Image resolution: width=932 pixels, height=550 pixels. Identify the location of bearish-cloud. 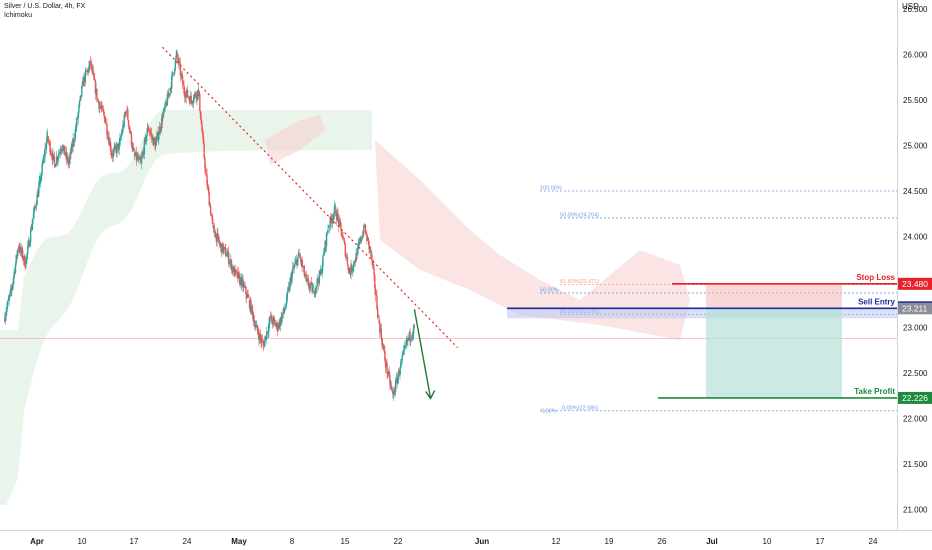
(295, 140).